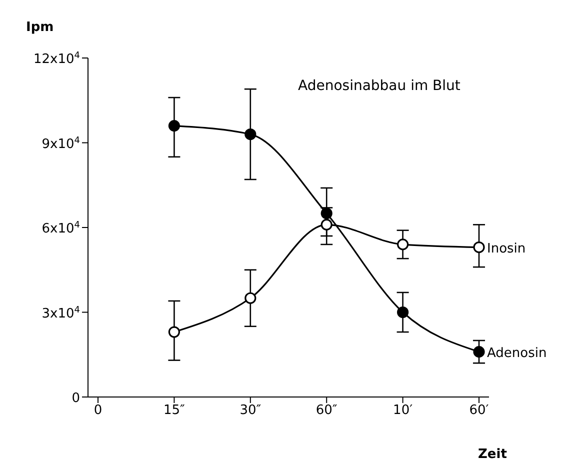 Image resolution: width=577 pixels, height=475 pixels. Describe the element at coordinates (40, 27) in the screenshot. I see `y-axis-title: Ipm` at that location.